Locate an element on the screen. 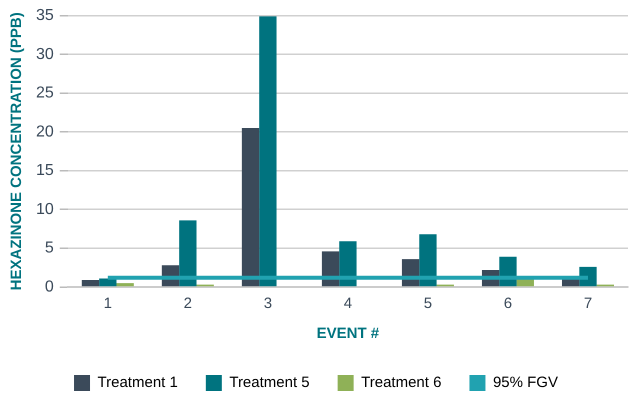 The height and width of the screenshot is (401, 638). legend-label: 95% FGV is located at coordinates (525, 383).